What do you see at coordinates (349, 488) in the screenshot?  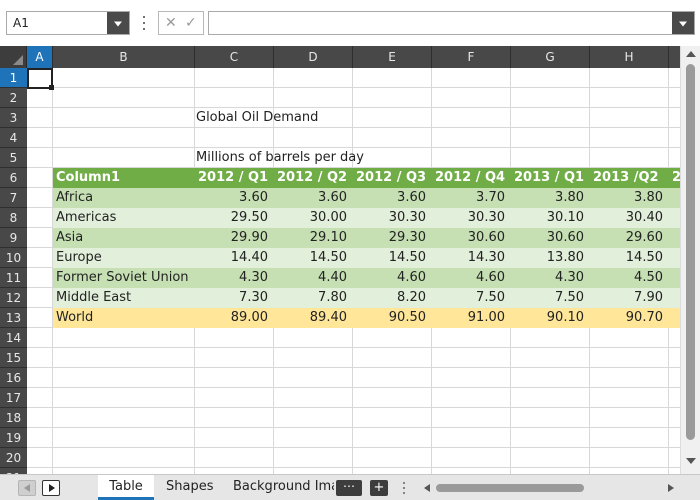 I see `more-sheets-button: ⋯` at bounding box center [349, 488].